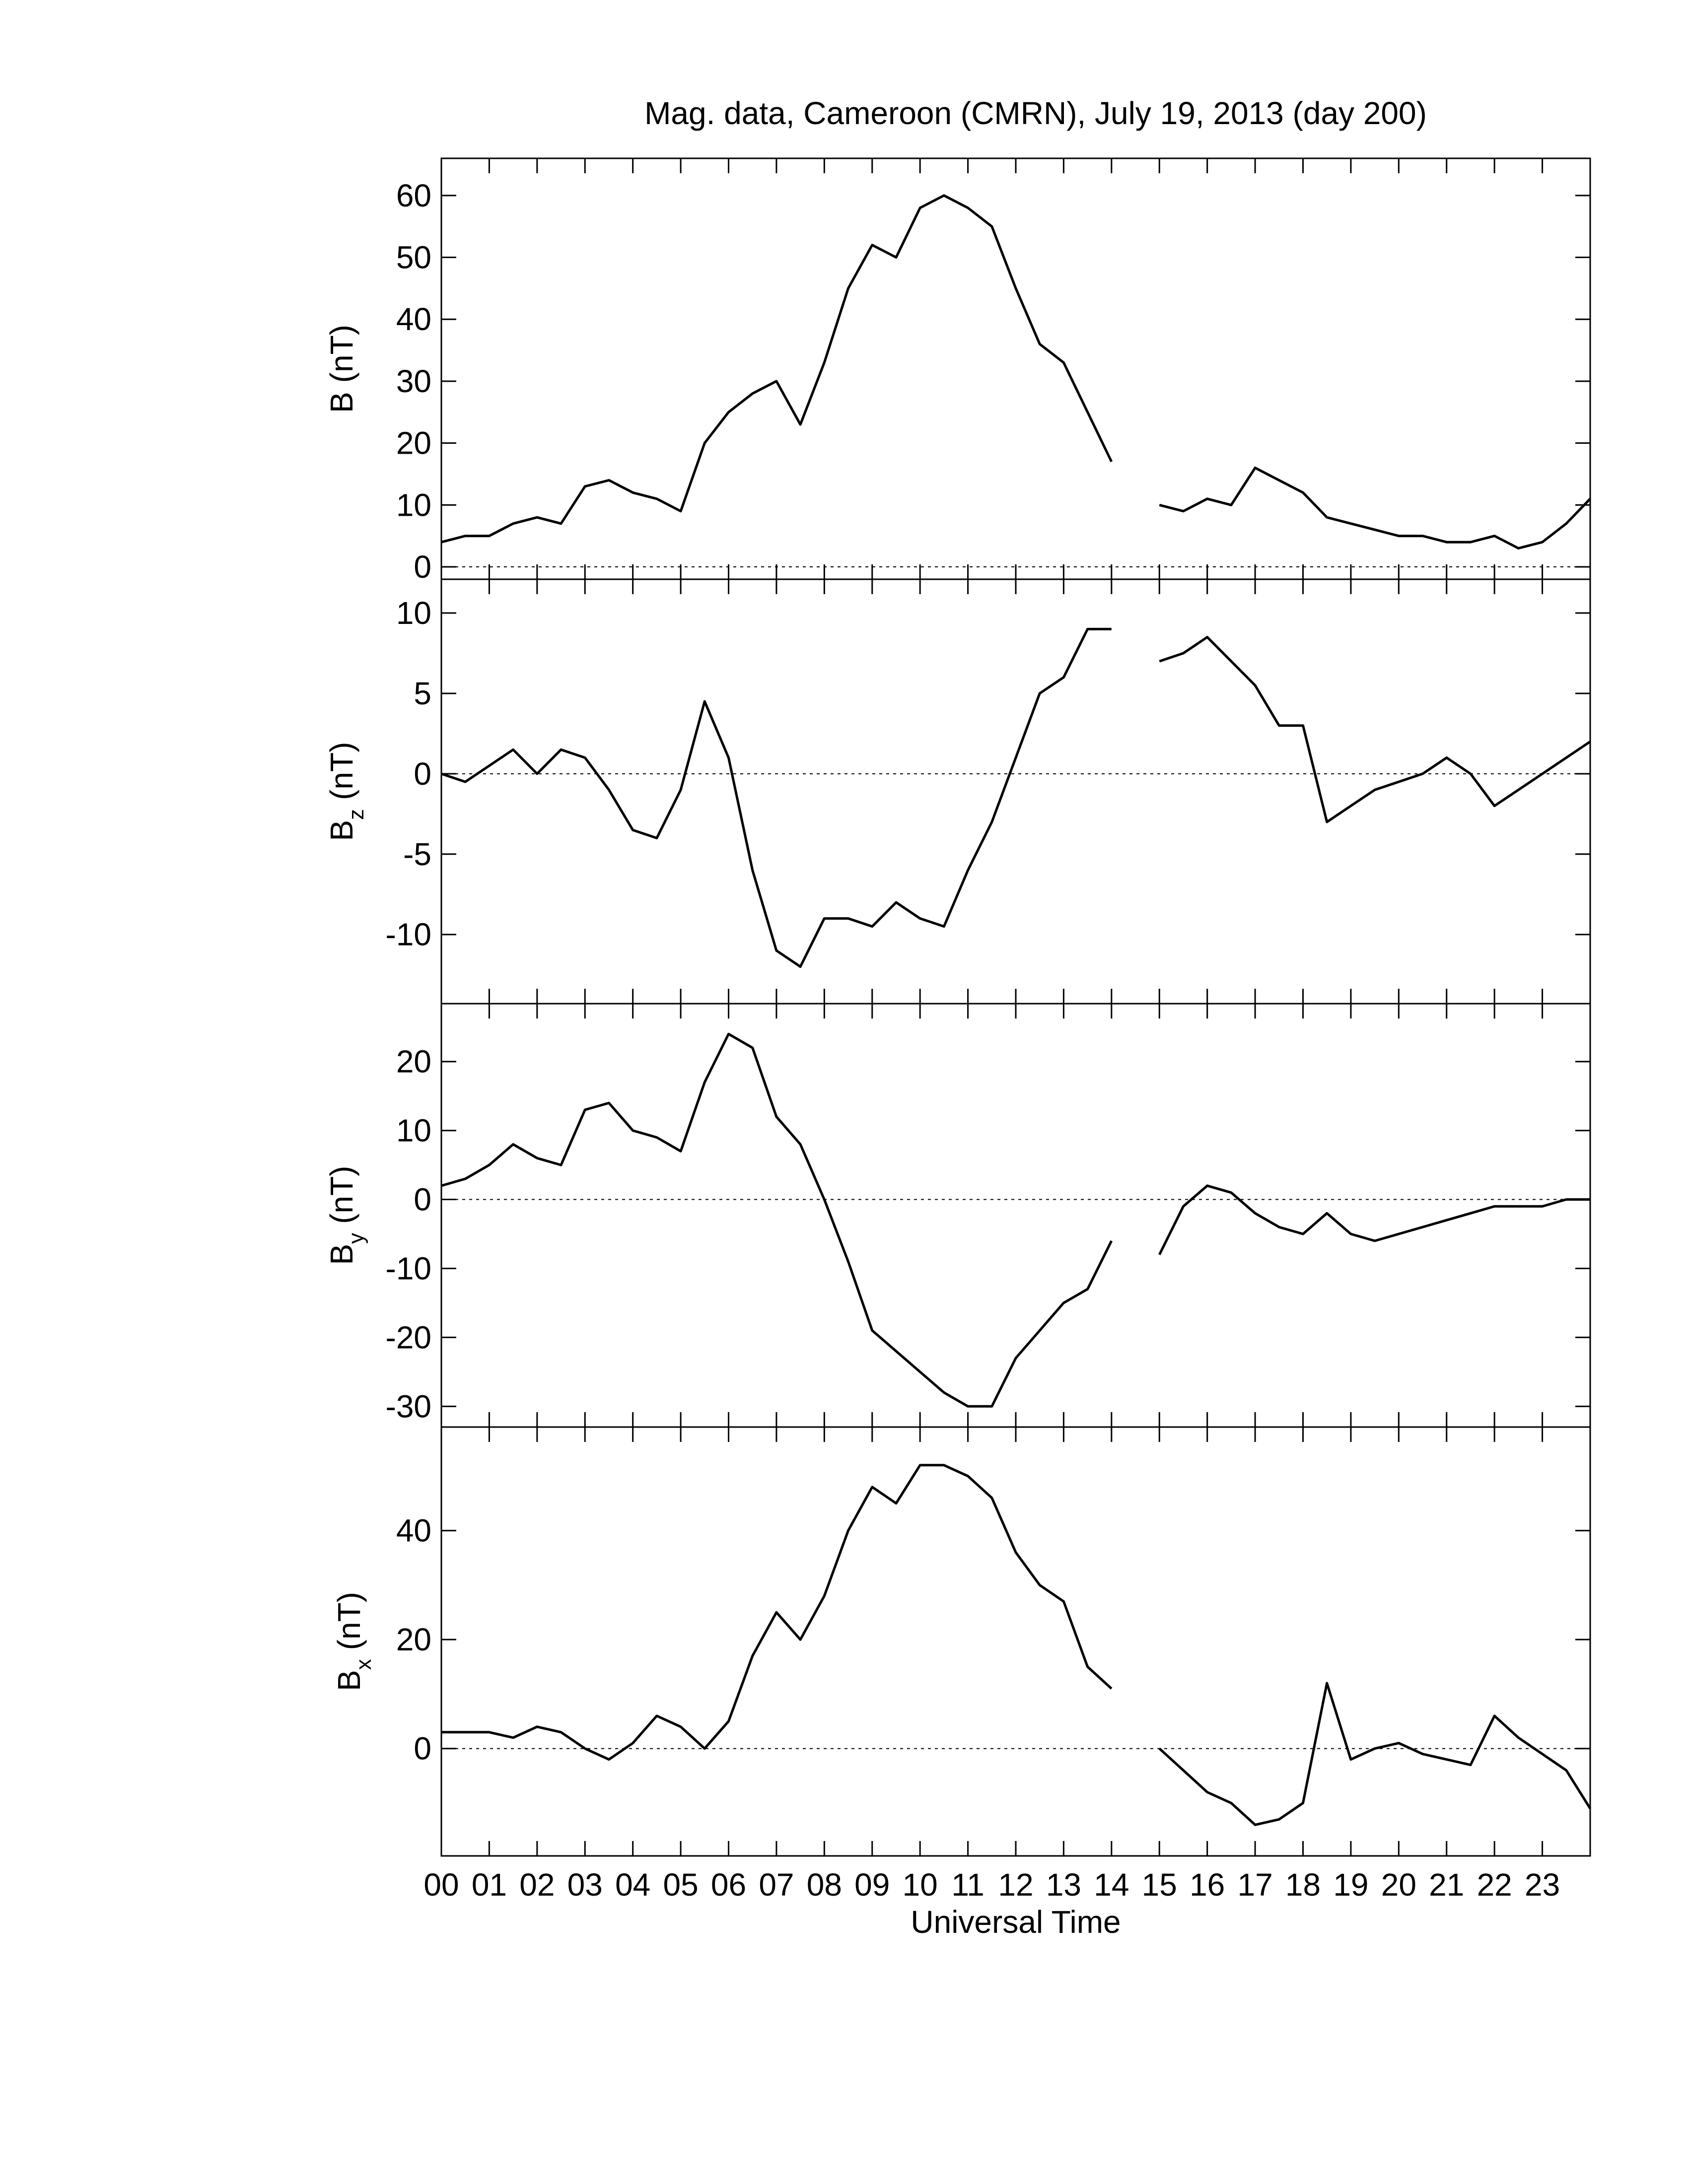 This screenshot has height=2184, width=1688. What do you see at coordinates (537, 1885) in the screenshot?
I see `x-tick-label: 02` at bounding box center [537, 1885].